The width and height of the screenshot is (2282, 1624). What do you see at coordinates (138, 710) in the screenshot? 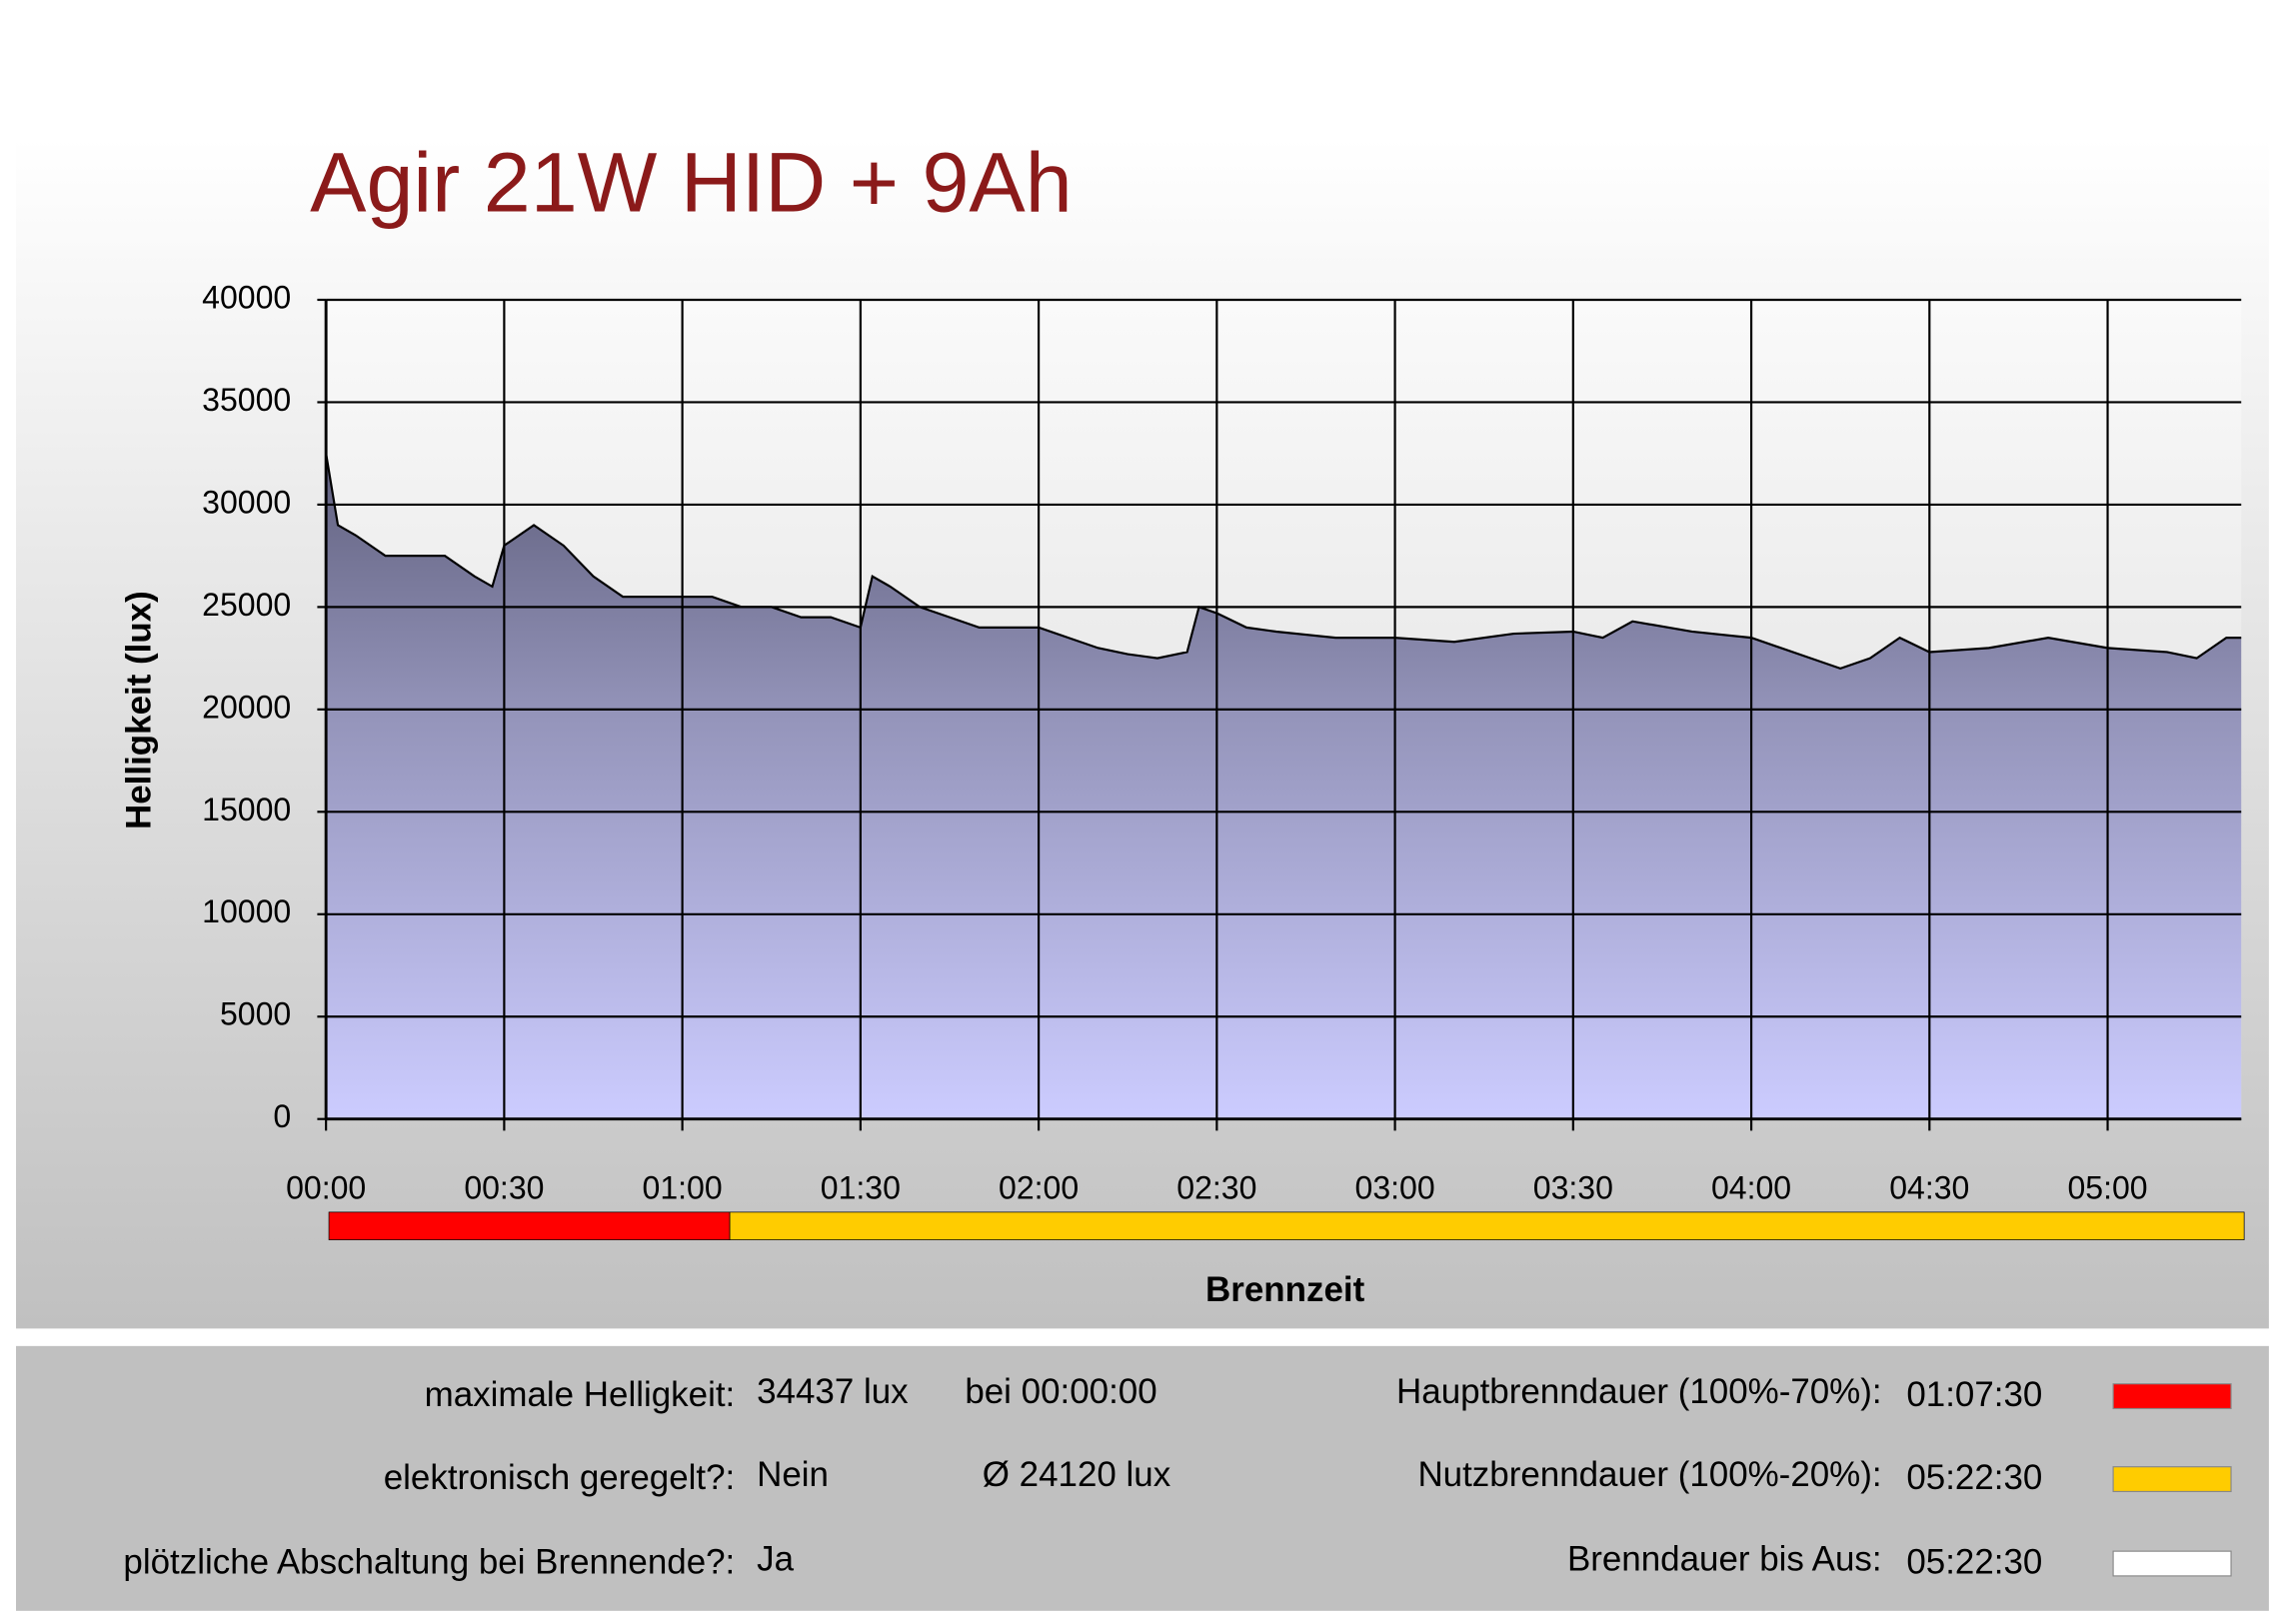
I see `y-axis-label: Helligkeit (lux)` at bounding box center [138, 710].